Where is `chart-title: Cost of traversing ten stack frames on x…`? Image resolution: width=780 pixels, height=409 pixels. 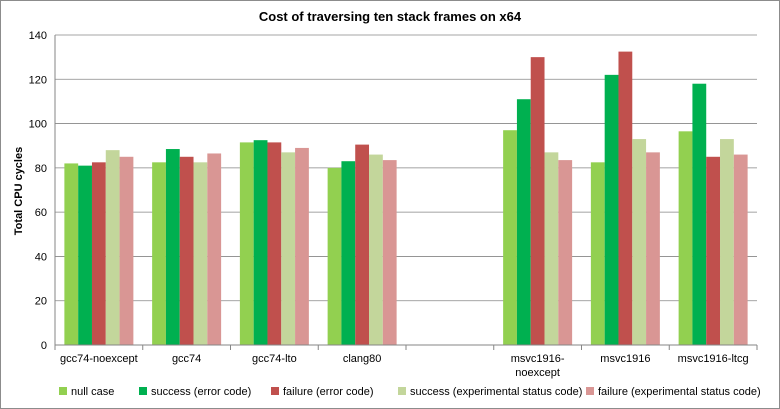 chart-title: Cost of traversing ten stack frames on x… is located at coordinates (390, 16).